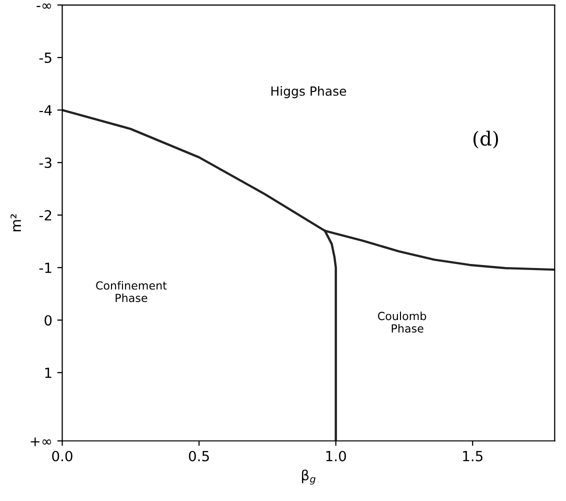 Image resolution: width=566 pixels, height=501 pixels. What do you see at coordinates (44, 6) in the screenshot?
I see `y-tick-label: -∞` at bounding box center [44, 6].